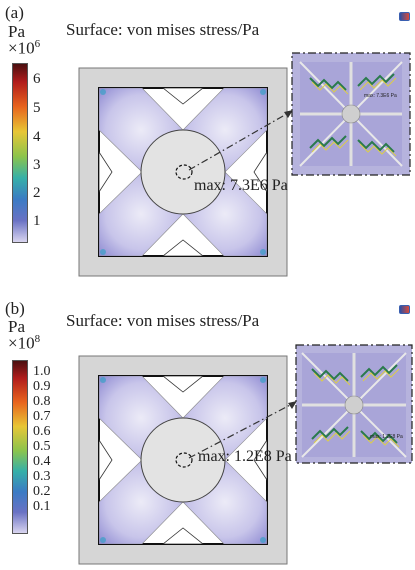 The width and height of the screenshot is (415, 570). I want to click on max-value-label: max: 7.3E6 Pa, so click(241, 185).